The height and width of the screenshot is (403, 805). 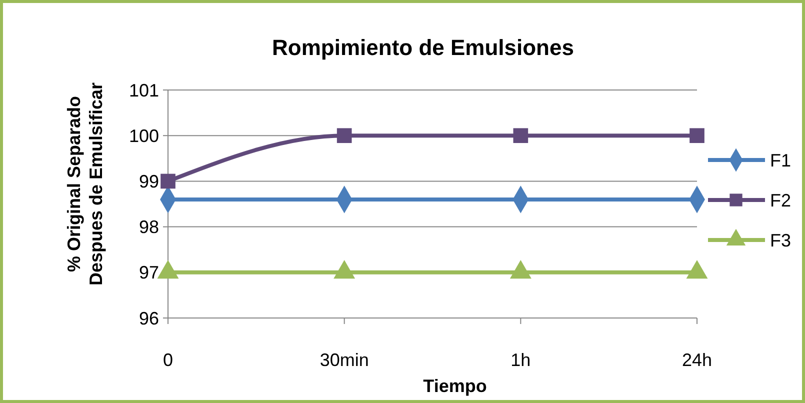 I want to click on x-tick-label: 30min, so click(x=344, y=360).